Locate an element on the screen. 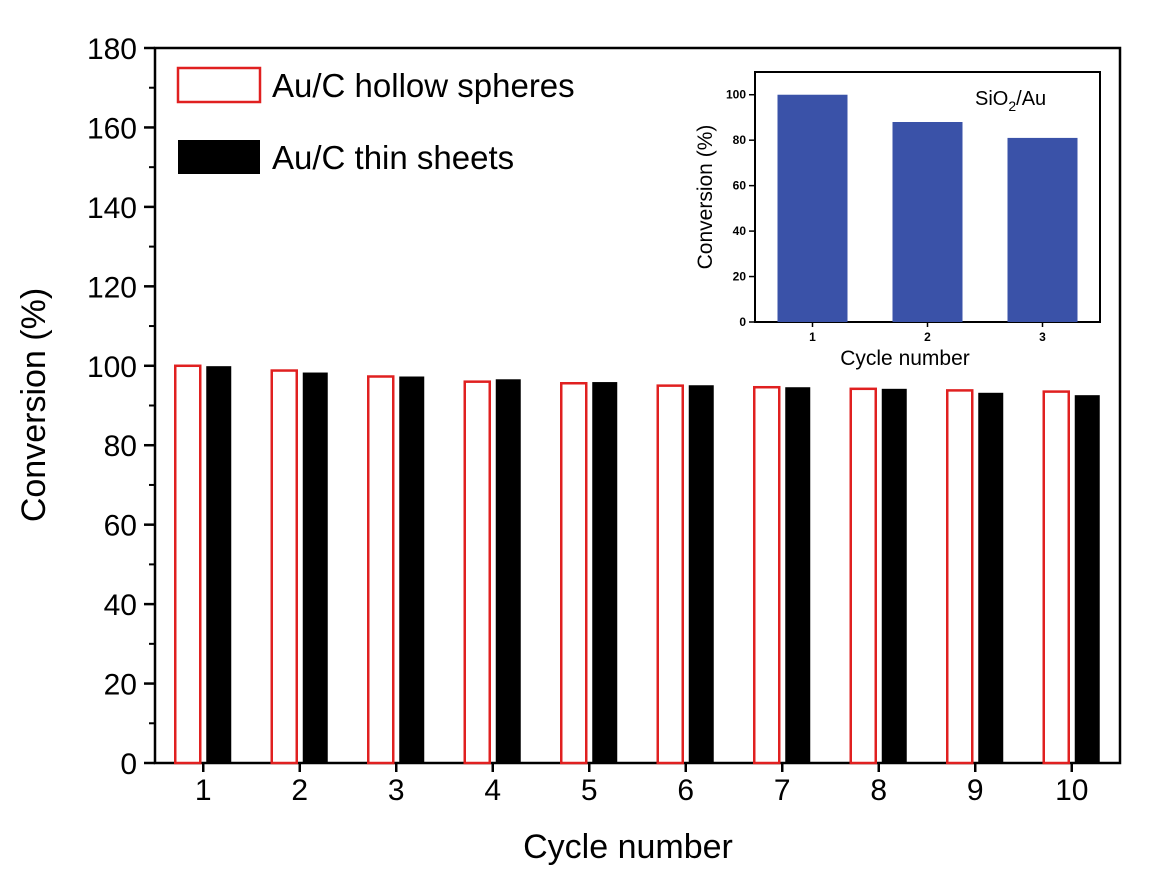 The height and width of the screenshot is (880, 1155). main-y-tick-label: 140 is located at coordinates (112, 208).